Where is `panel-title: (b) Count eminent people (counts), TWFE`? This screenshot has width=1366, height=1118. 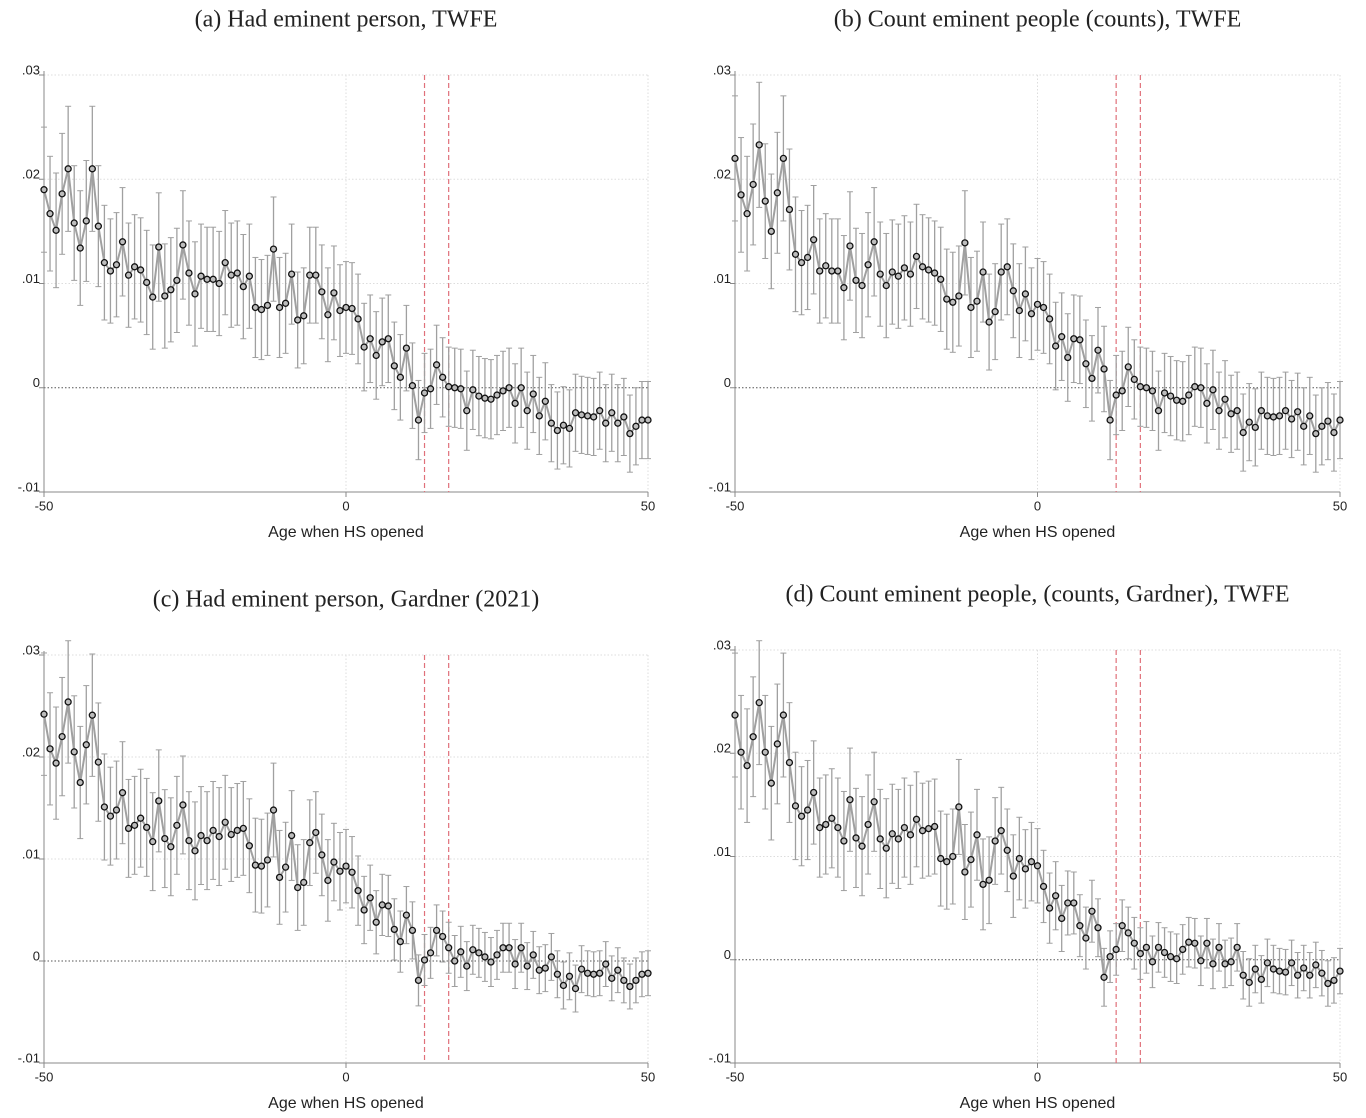
panel-title: (b) Count eminent people (counts), TWFE is located at coordinates (1037, 20).